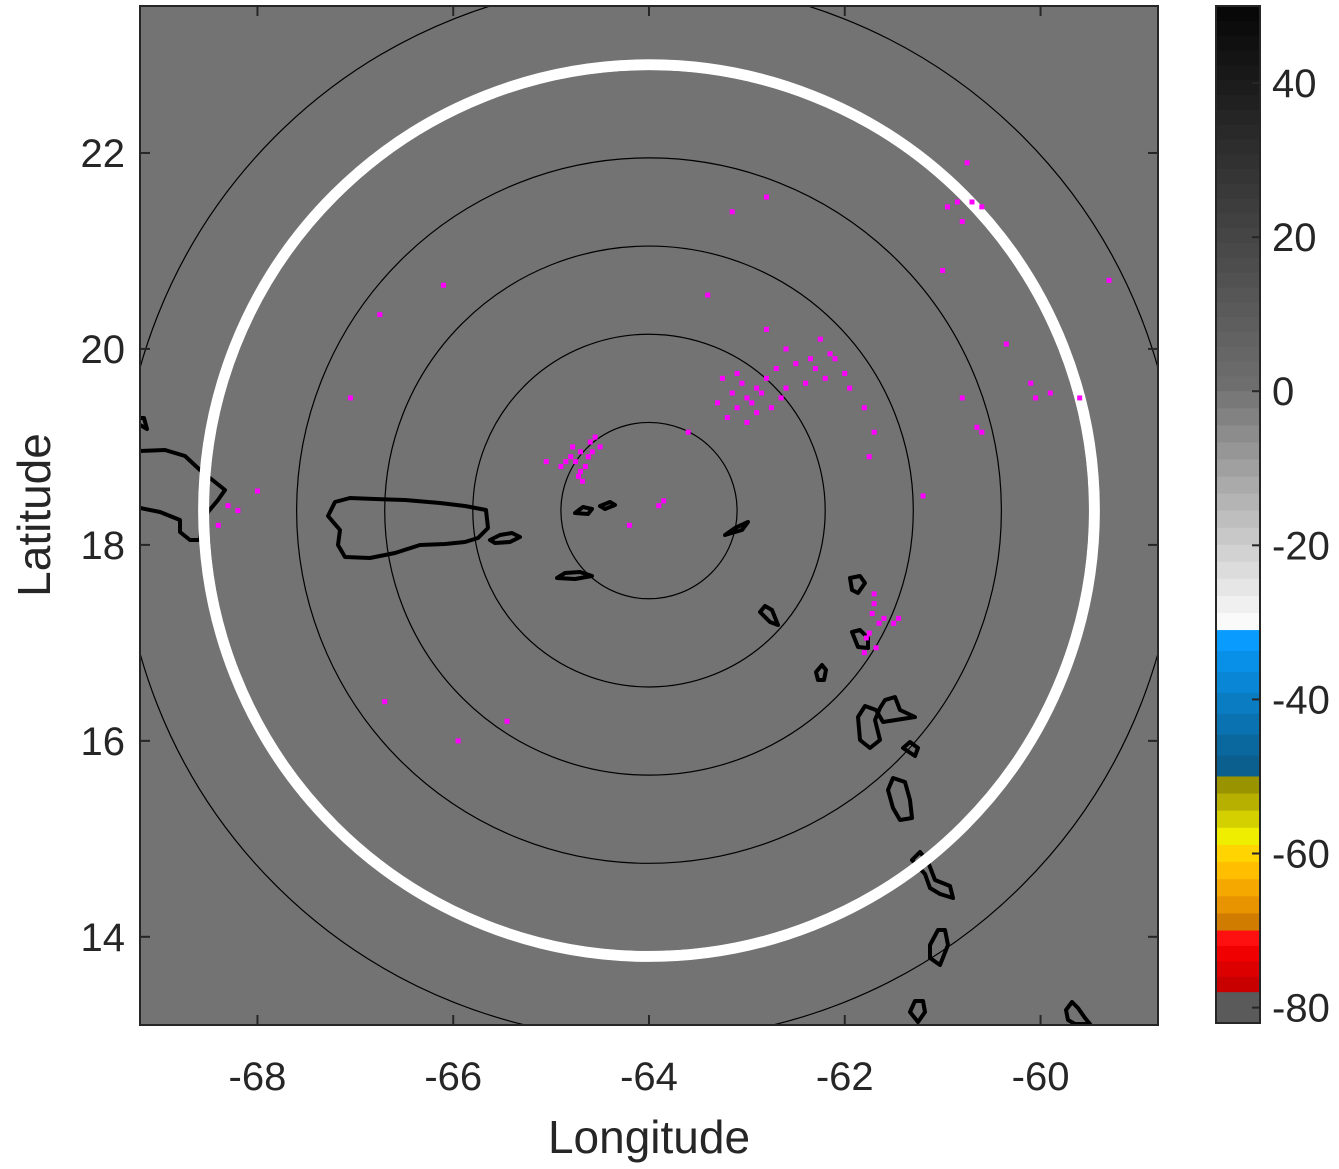 The height and width of the screenshot is (1169, 1339). I want to click on x-tick-label: -68, so click(258, 1077).